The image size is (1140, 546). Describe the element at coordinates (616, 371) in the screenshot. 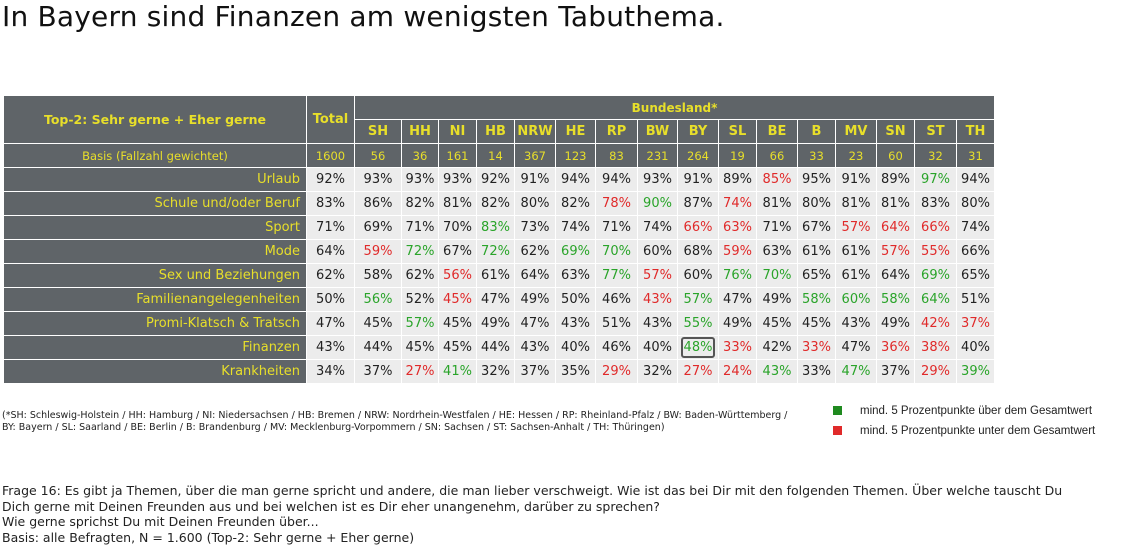

I see `value-label: 29%` at that location.